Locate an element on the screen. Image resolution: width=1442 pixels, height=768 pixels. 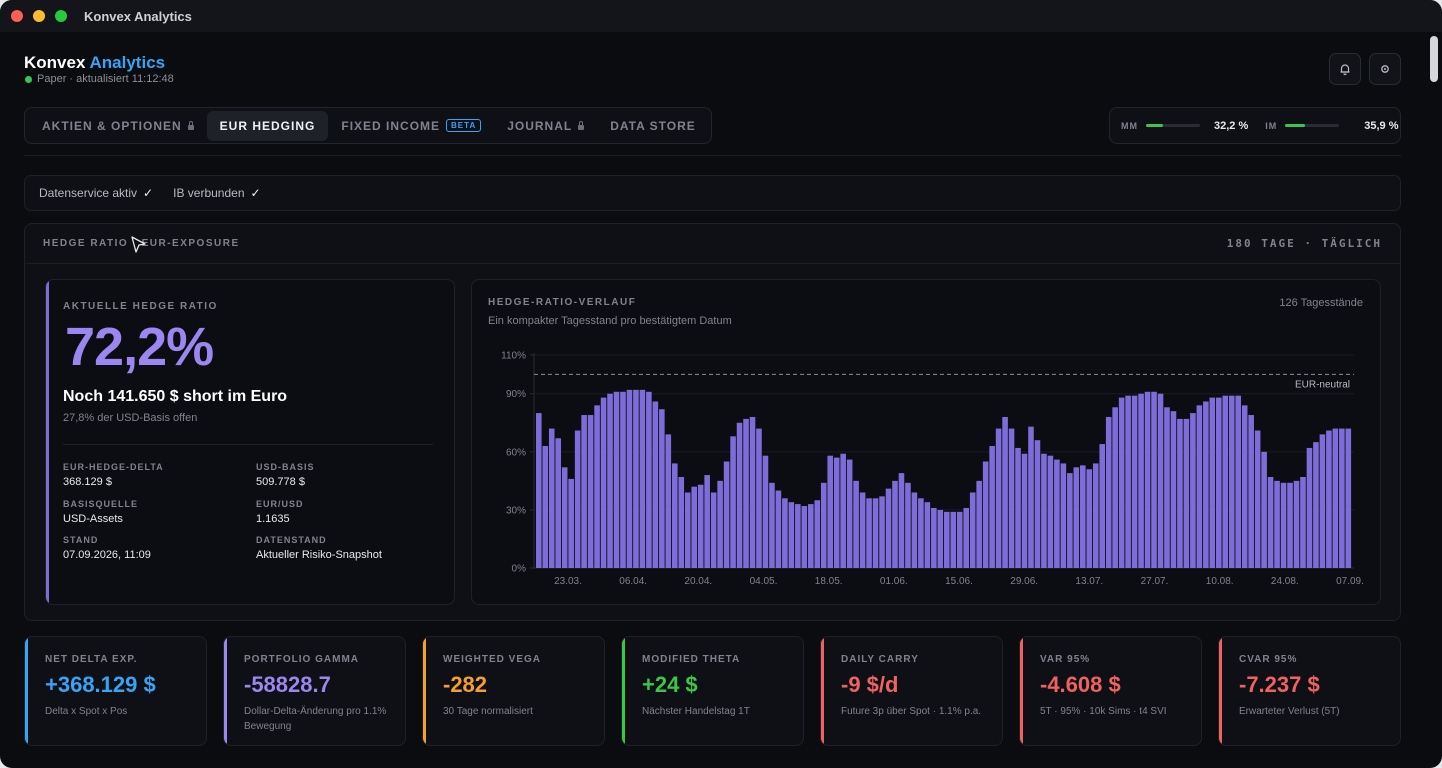
tab-label: DATA STORE is located at coordinates (653, 125).